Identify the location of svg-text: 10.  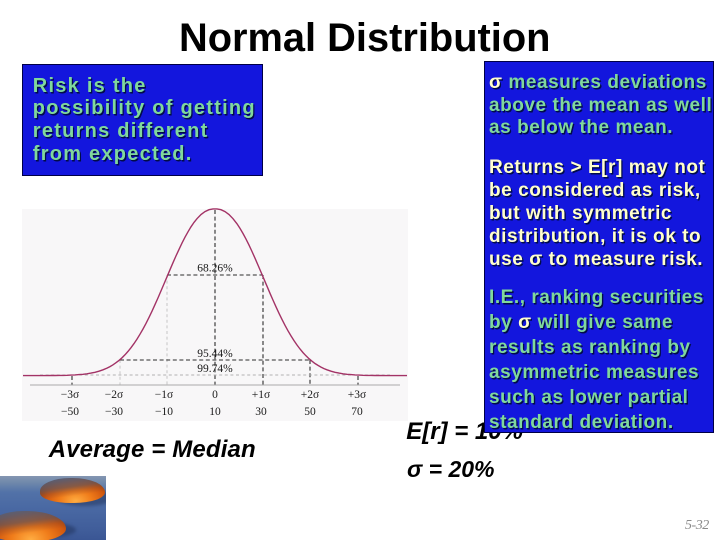
(215, 412).